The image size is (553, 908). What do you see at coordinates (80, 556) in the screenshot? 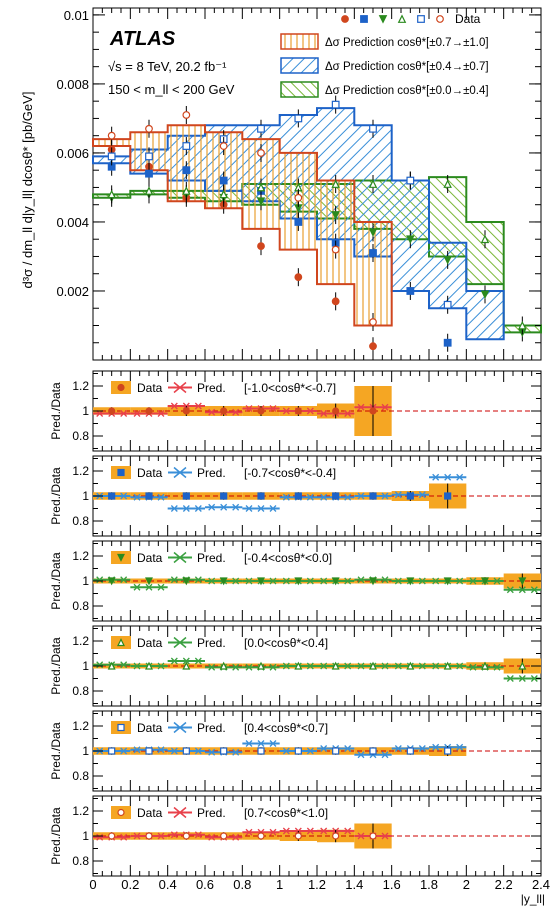
I see `ratio-y-tick-label: 1.2` at bounding box center [80, 556].